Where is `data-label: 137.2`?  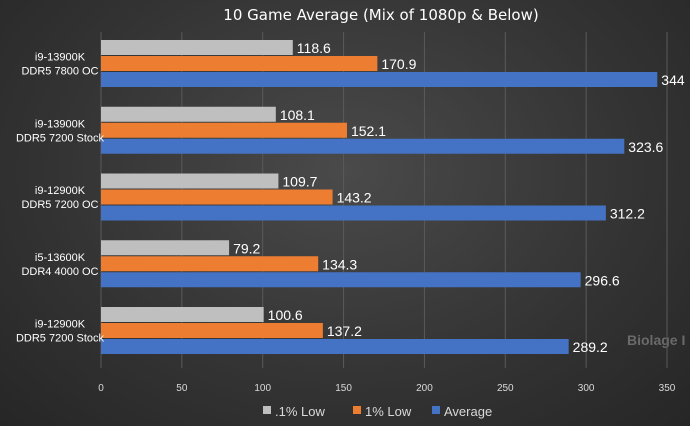 data-label: 137.2 is located at coordinates (344, 331).